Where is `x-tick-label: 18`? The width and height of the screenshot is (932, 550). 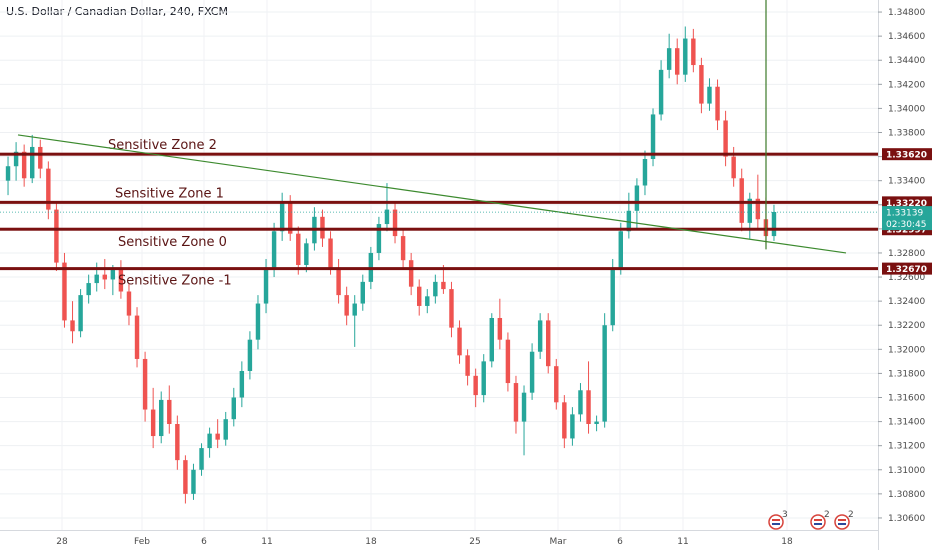 x-tick-label: 18 is located at coordinates (787, 542).